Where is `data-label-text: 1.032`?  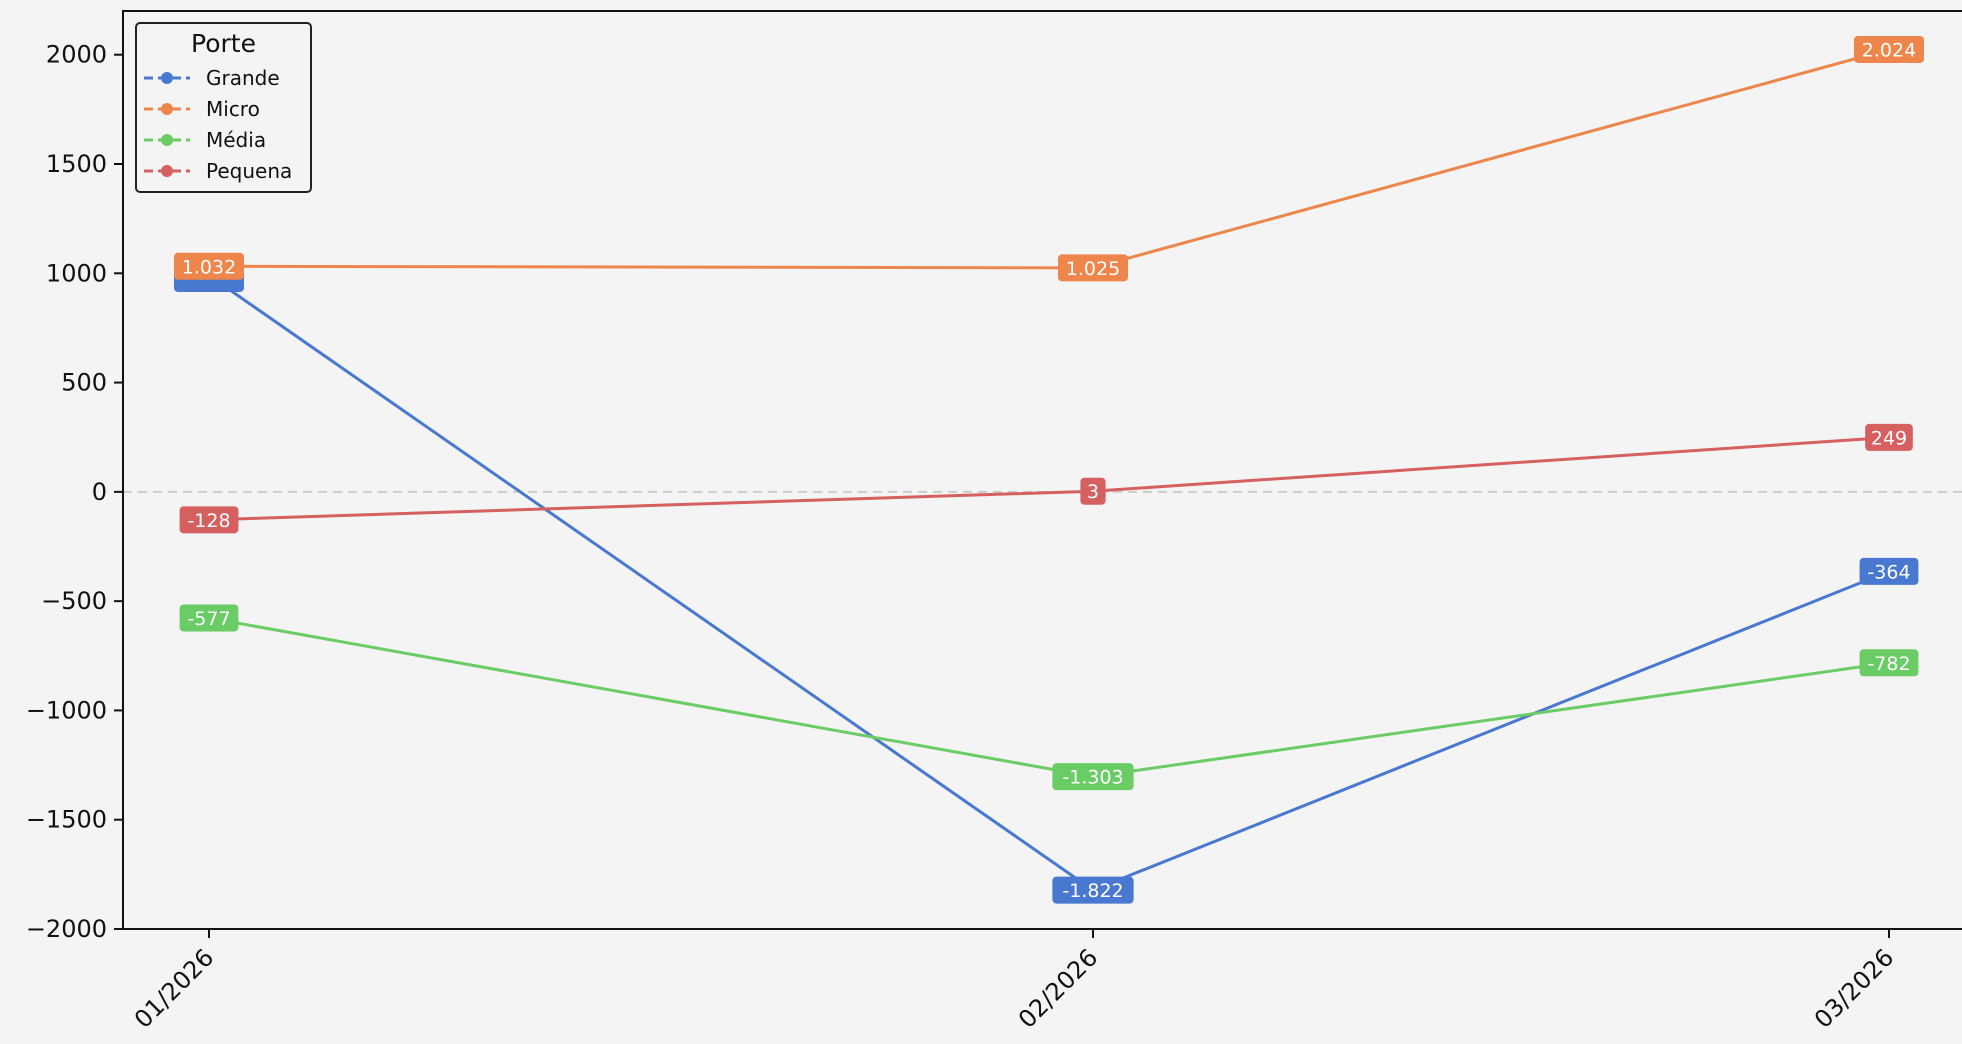
data-label-text: 1.032 is located at coordinates (209, 267).